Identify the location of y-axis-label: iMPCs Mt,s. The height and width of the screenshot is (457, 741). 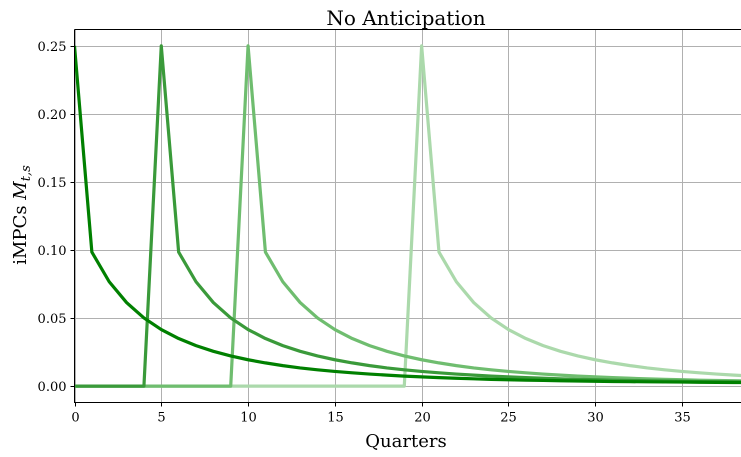
(22, 215).